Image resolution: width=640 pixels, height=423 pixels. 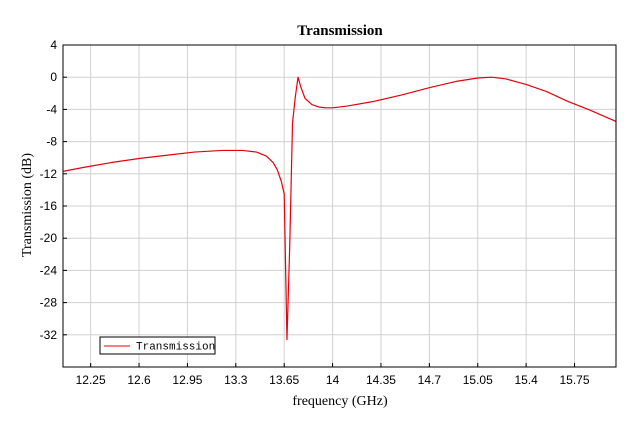 What do you see at coordinates (49, 238) in the screenshot?
I see `y-tick-label: -20` at bounding box center [49, 238].